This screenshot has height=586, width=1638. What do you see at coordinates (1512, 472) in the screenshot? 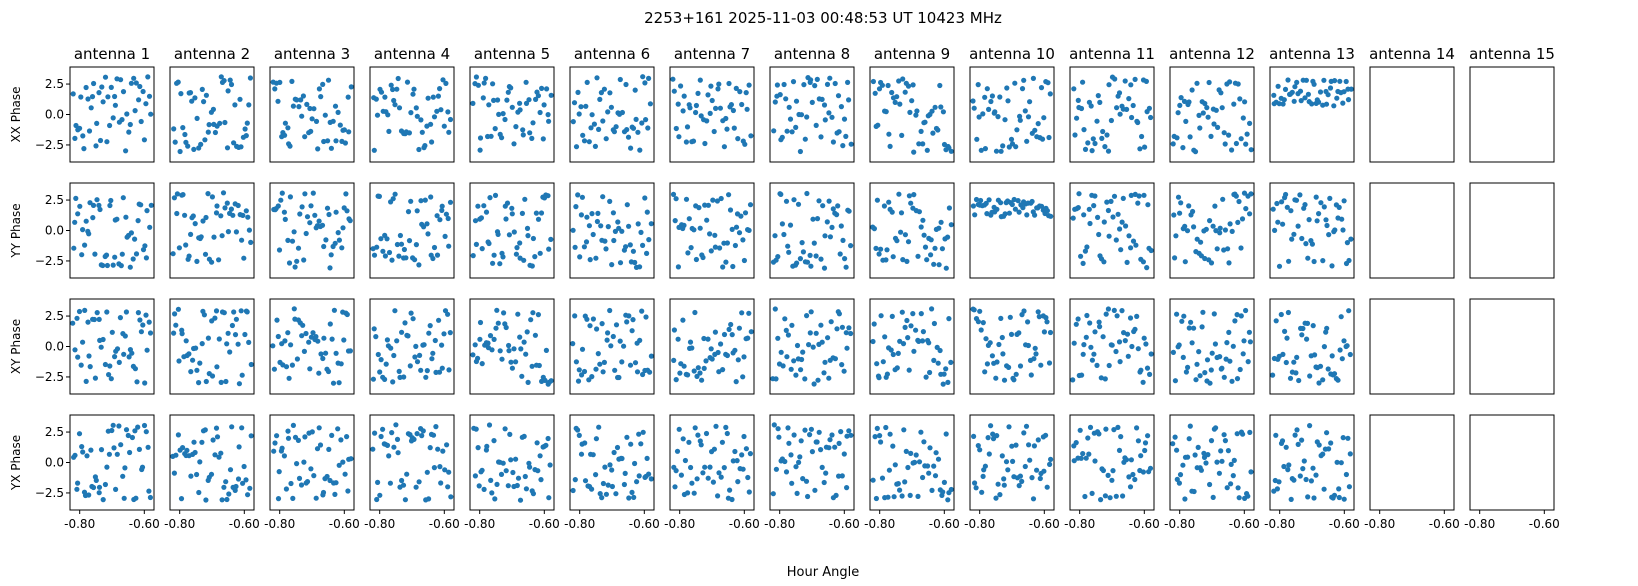
I see `panel-4-15: -0.80 -0.60` at bounding box center [1512, 472].